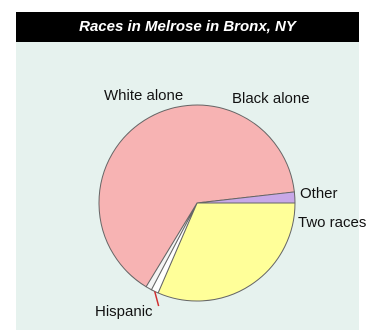  What do you see at coordinates (319, 193) in the screenshot?
I see `slice-label-other: Other` at bounding box center [319, 193].